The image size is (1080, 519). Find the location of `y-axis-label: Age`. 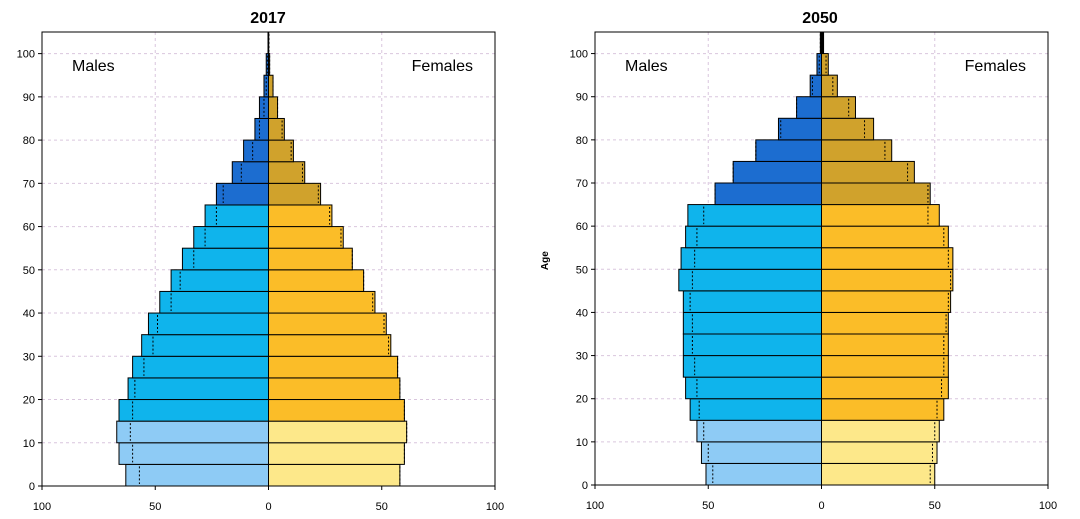

y-axis-label: Age is located at coordinates (545, 260).